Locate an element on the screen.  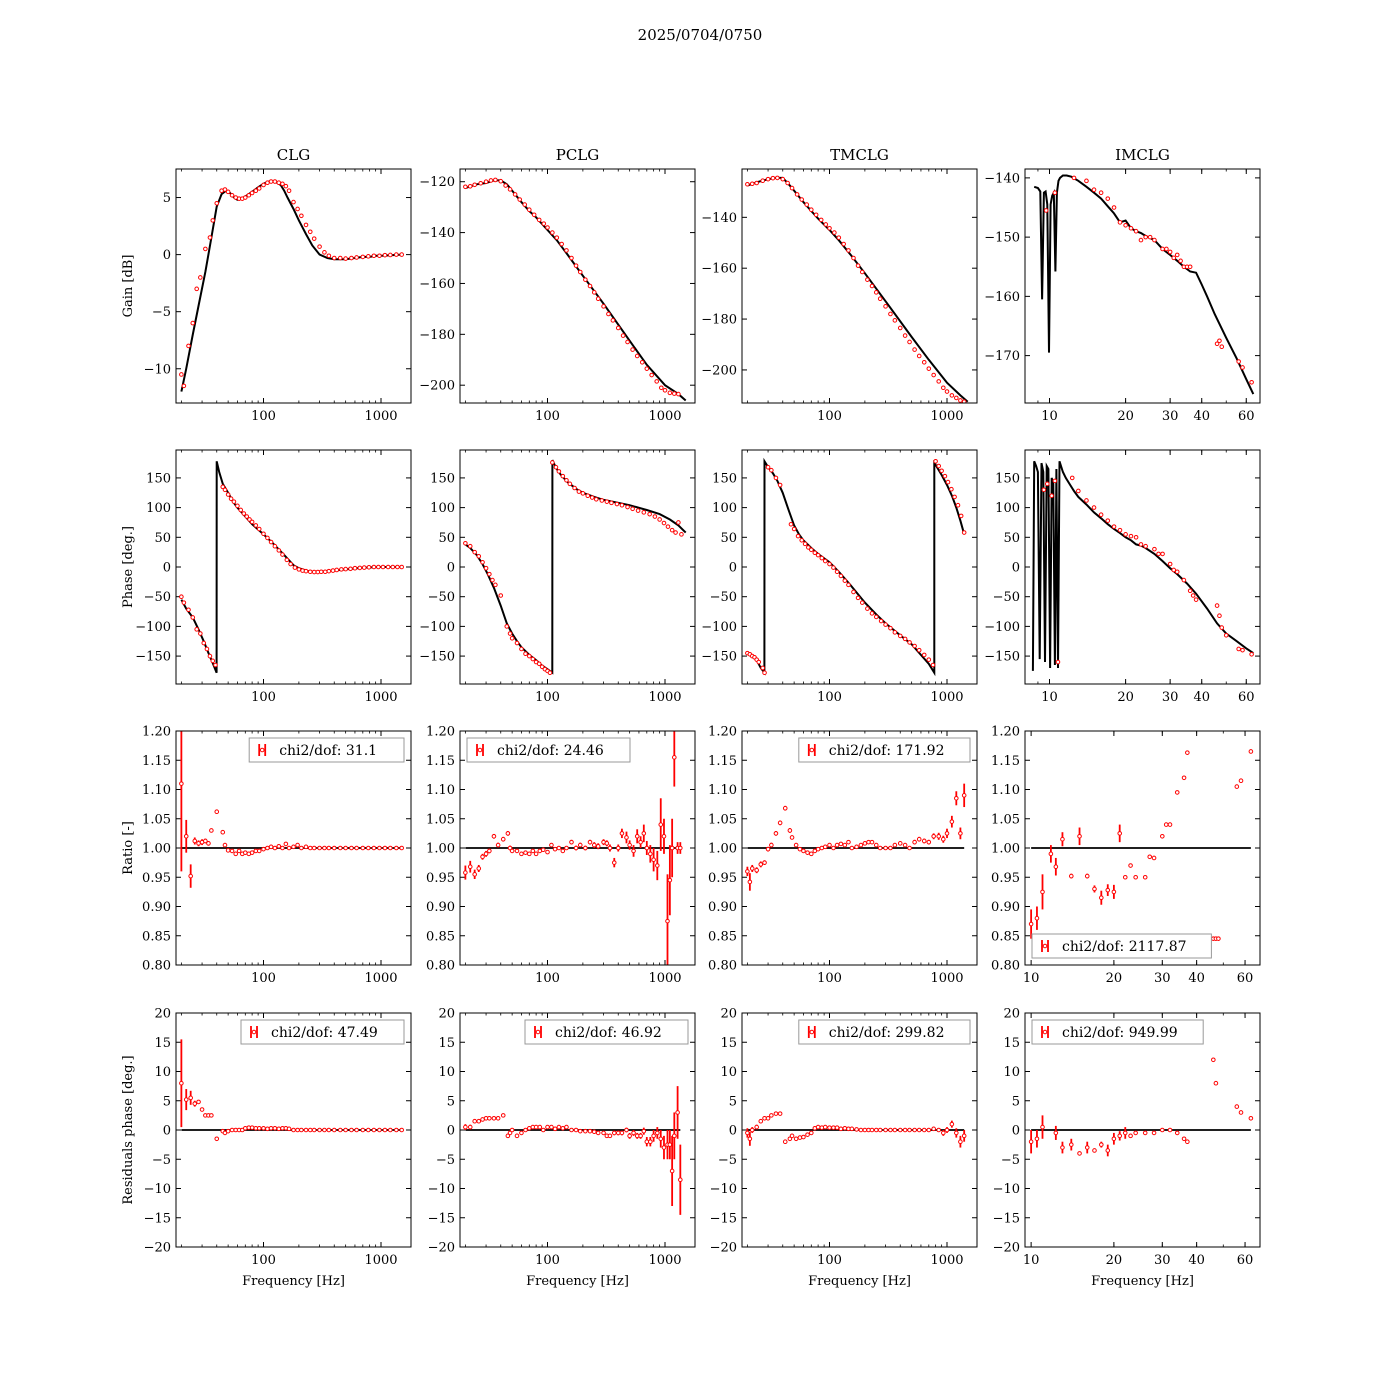
y-tick-label: 0 is located at coordinates (1016, 568).